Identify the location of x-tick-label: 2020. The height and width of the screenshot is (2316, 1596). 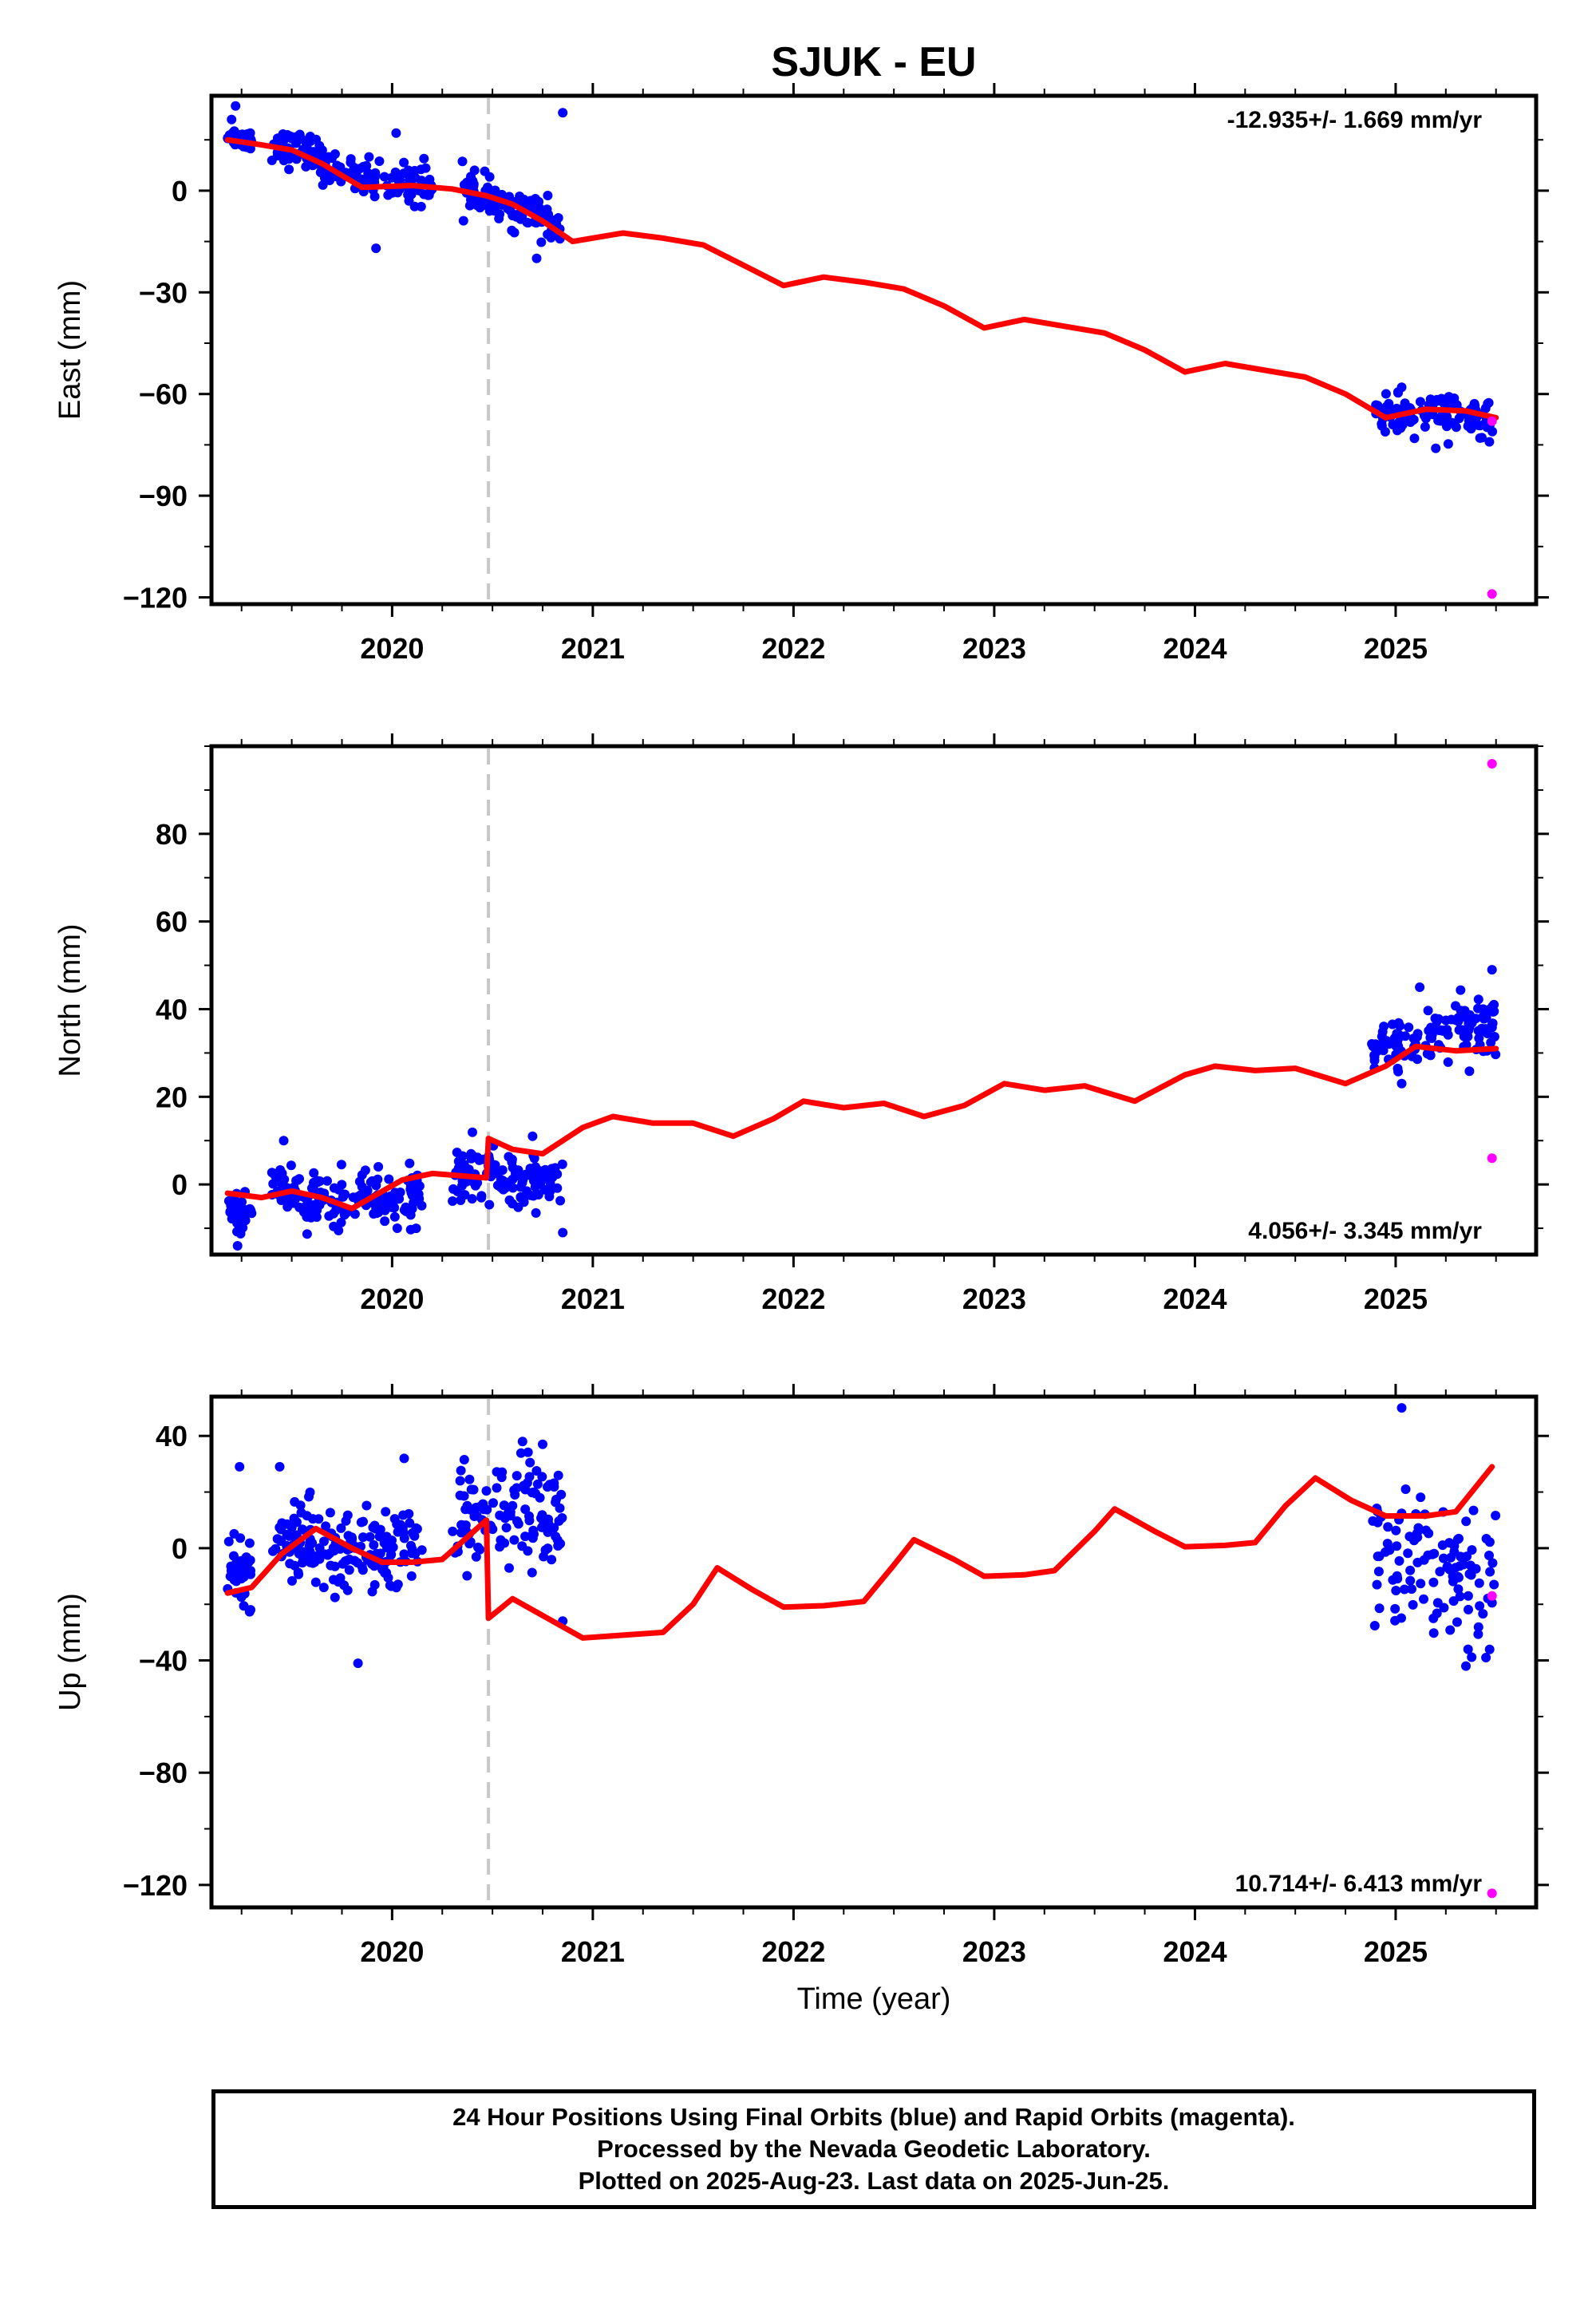
(392, 1298).